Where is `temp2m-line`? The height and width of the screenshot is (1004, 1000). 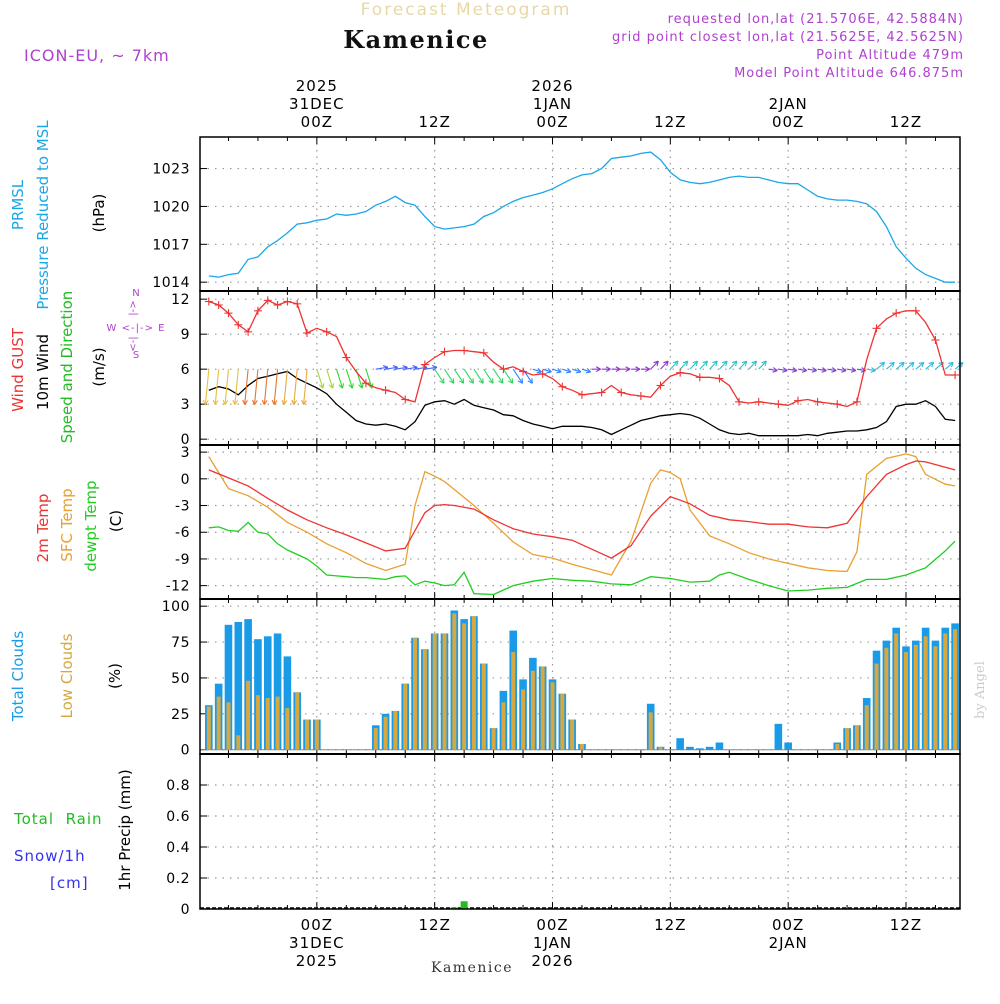
temp2m-line is located at coordinates (582, 509).